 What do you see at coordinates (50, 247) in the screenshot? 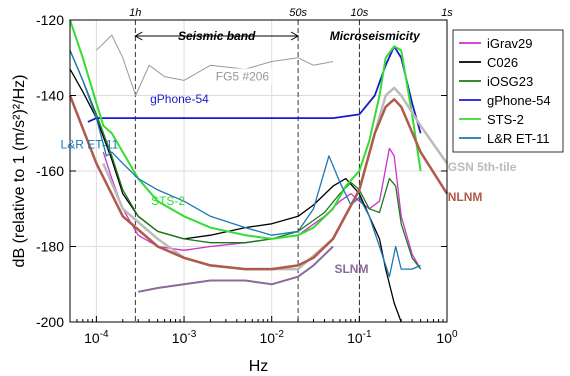
I see `y-tick-label-180: -180` at bounding box center [50, 247].